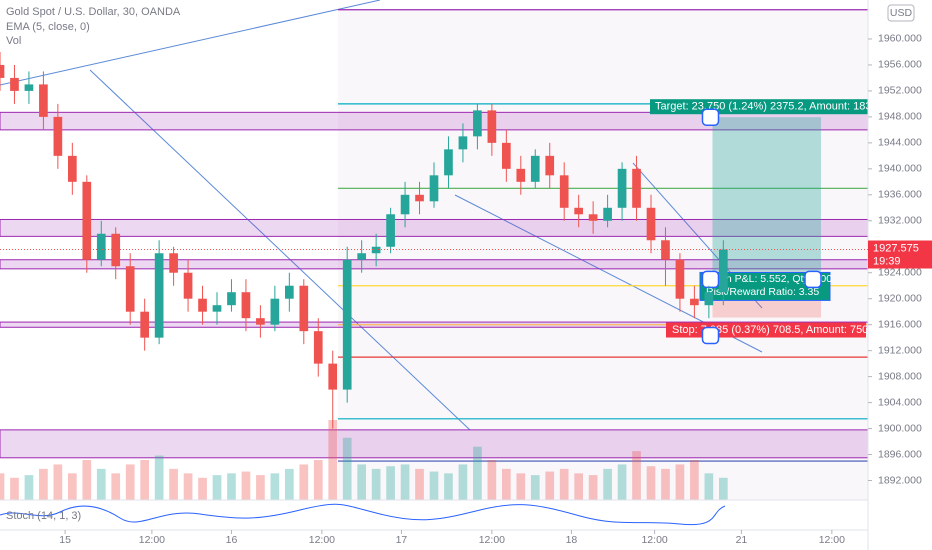 Image resolution: width=932 pixels, height=550 pixels. What do you see at coordinates (900, 298) in the screenshot?
I see `y-tick-label: 1920.000` at bounding box center [900, 298].